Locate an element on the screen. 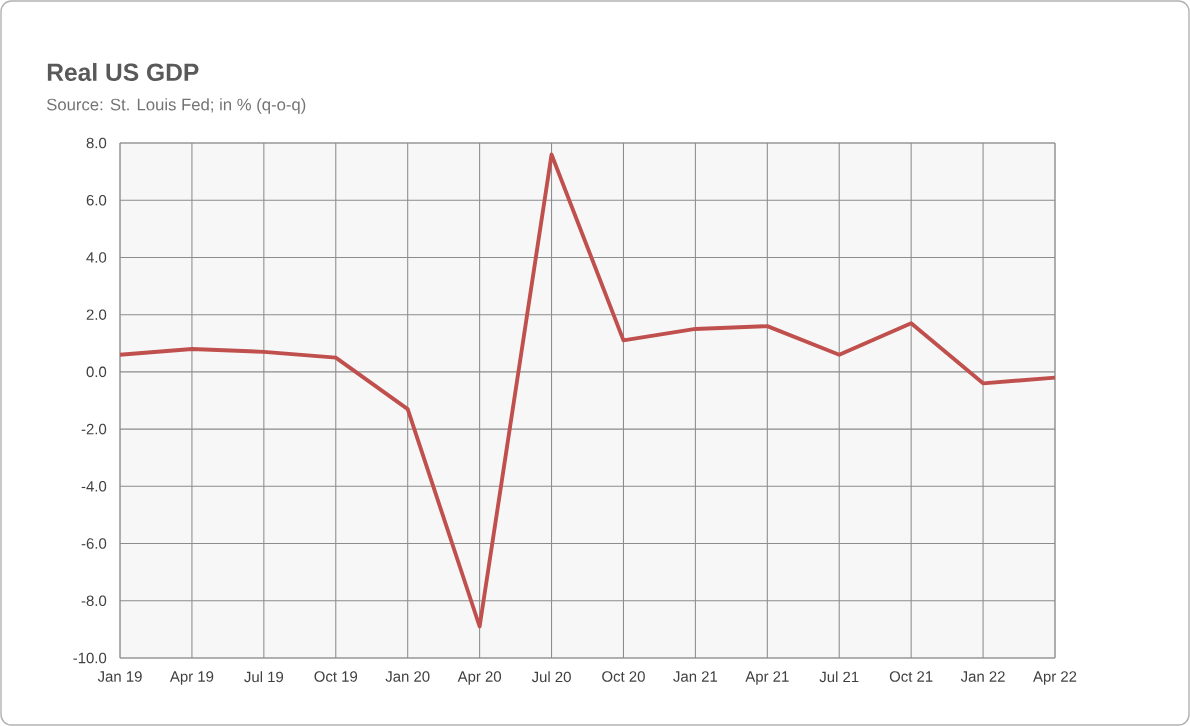  x-tick-label: Jul 20 is located at coordinates (551, 677).